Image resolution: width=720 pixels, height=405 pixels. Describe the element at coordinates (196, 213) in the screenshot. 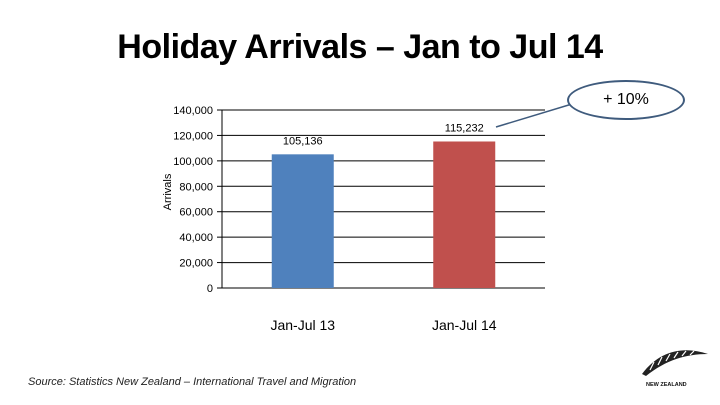

I see `y-tick-label: 60,000` at that location.